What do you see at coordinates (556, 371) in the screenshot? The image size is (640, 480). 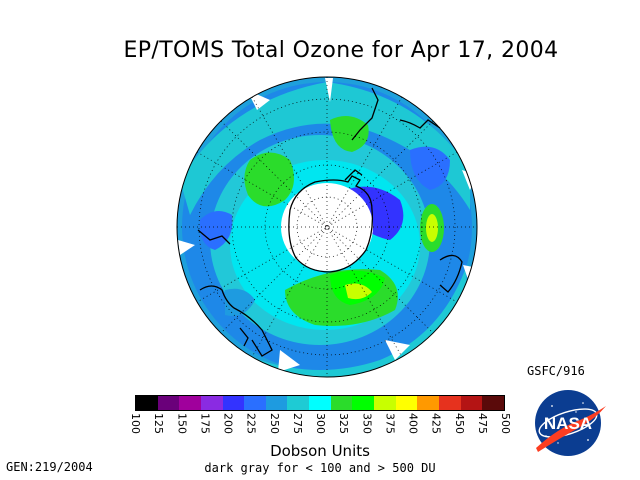 I see `product-code: GSFC/916` at bounding box center [556, 371].